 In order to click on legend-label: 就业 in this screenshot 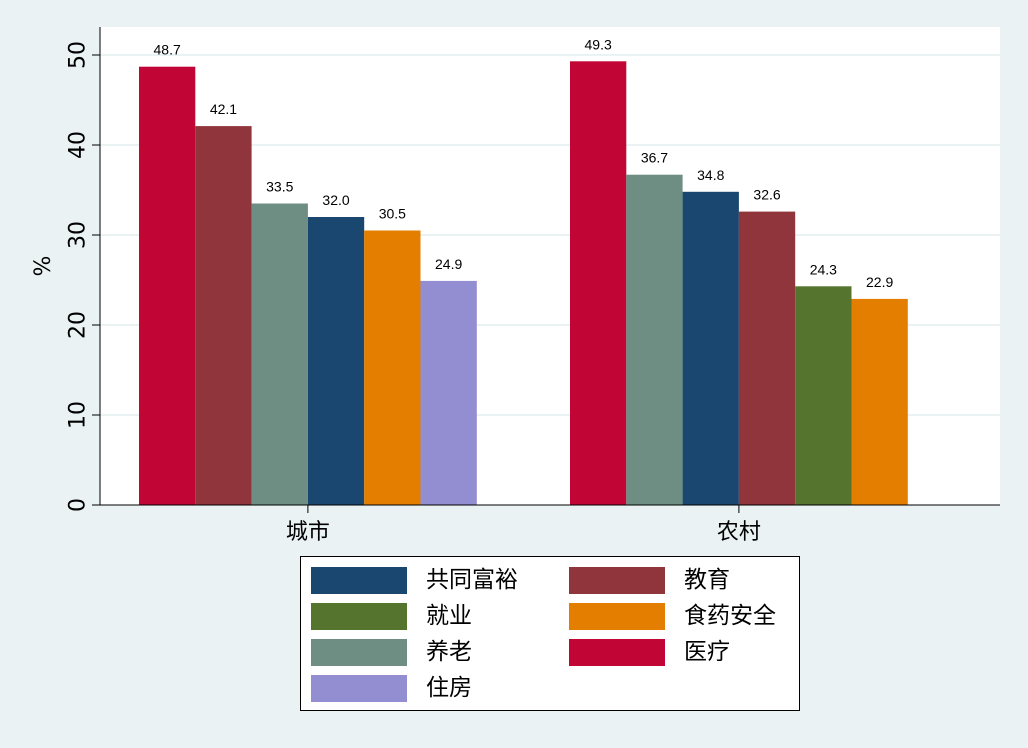, I will do `click(449, 616)`.